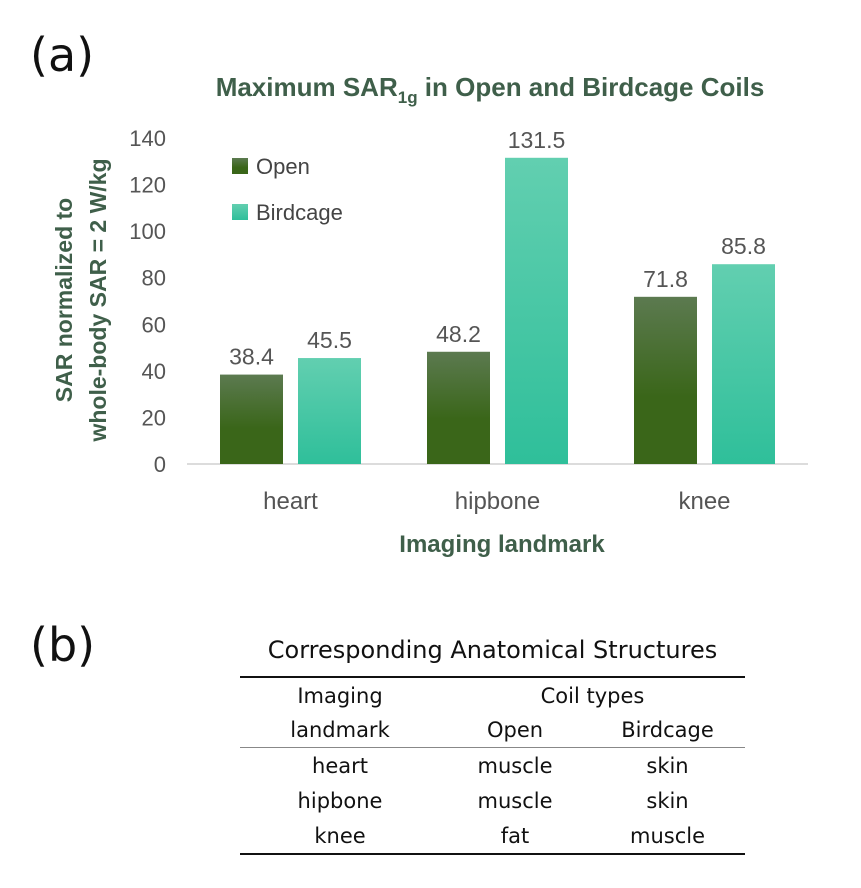  I want to click on legend-swatch-open, so click(240, 166).